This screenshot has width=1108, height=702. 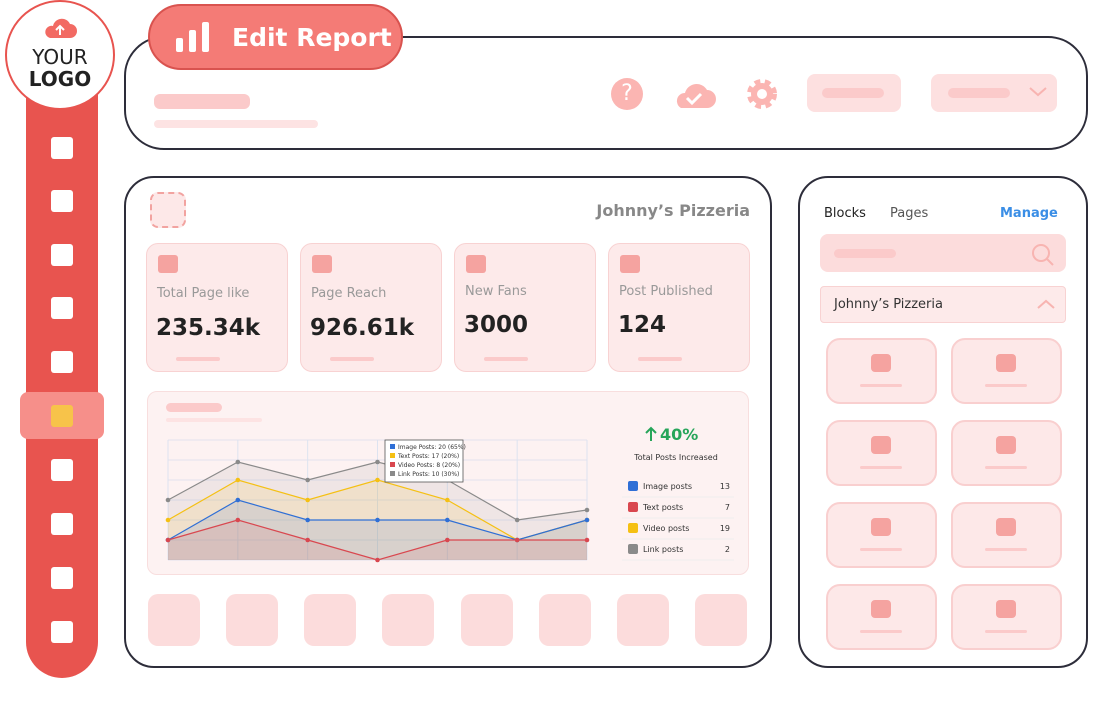 I want to click on cloud-icon, so click(x=694, y=94).